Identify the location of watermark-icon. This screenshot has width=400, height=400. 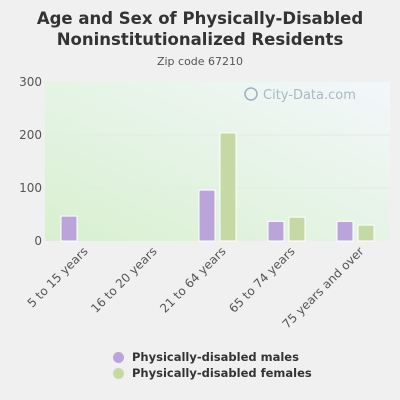
(251, 94).